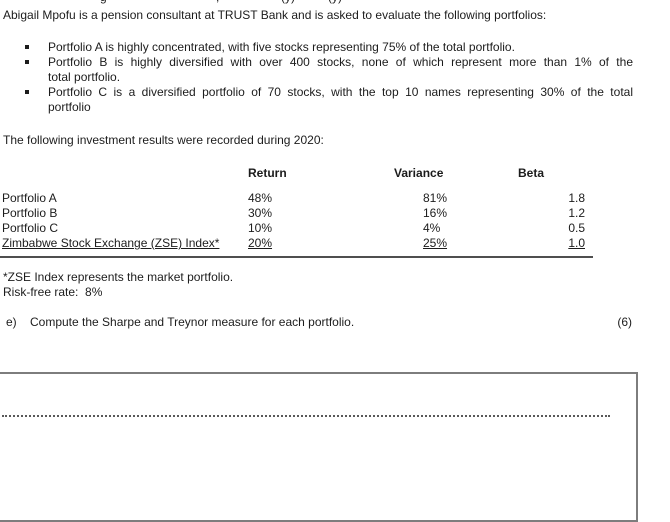 The height and width of the screenshot is (522, 670). I want to click on bullet-line: total portfolio., so click(84, 77).